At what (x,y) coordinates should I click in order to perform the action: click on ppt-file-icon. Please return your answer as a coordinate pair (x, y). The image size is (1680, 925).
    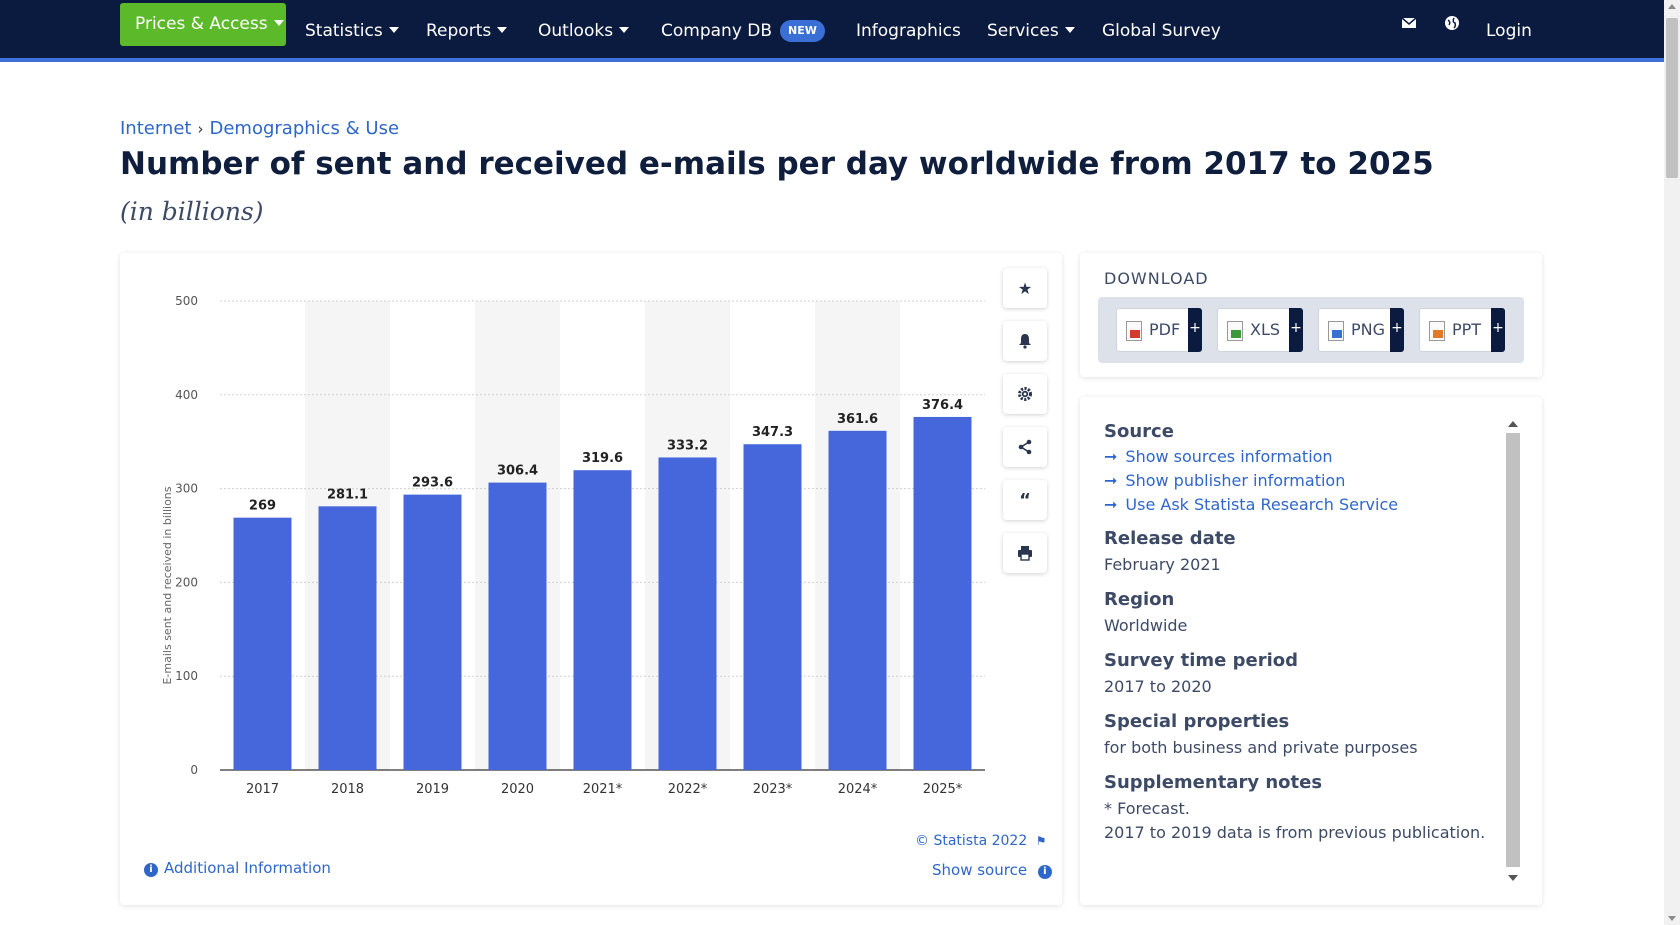
    Looking at the image, I should click on (1437, 331).